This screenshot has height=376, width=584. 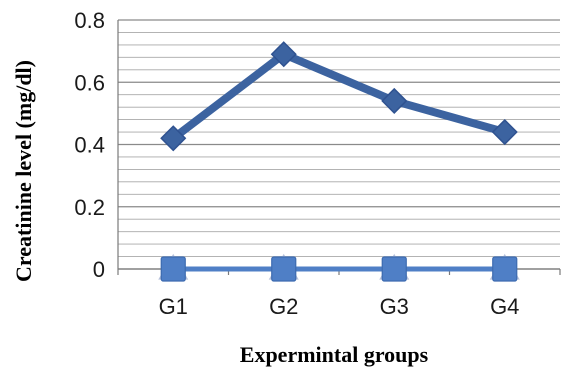 What do you see at coordinates (334, 354) in the screenshot?
I see `x-axis-title: Expermintal groups` at bounding box center [334, 354].